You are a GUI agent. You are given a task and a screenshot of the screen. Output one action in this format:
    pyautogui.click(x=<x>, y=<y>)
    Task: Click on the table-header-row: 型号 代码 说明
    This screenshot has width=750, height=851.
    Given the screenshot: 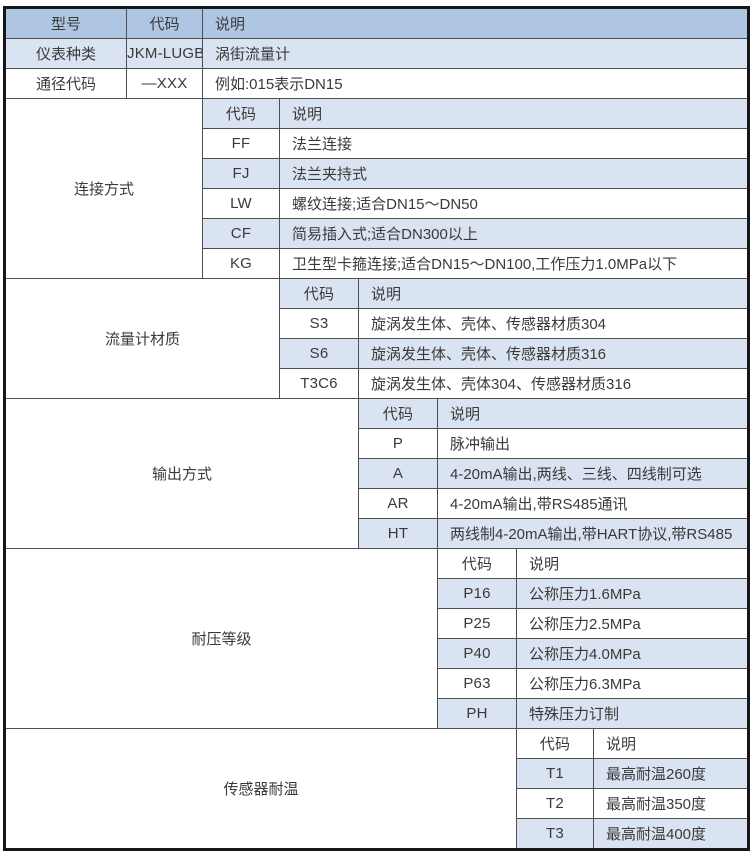 What is the action you would take?
    pyautogui.click(x=377, y=23)
    